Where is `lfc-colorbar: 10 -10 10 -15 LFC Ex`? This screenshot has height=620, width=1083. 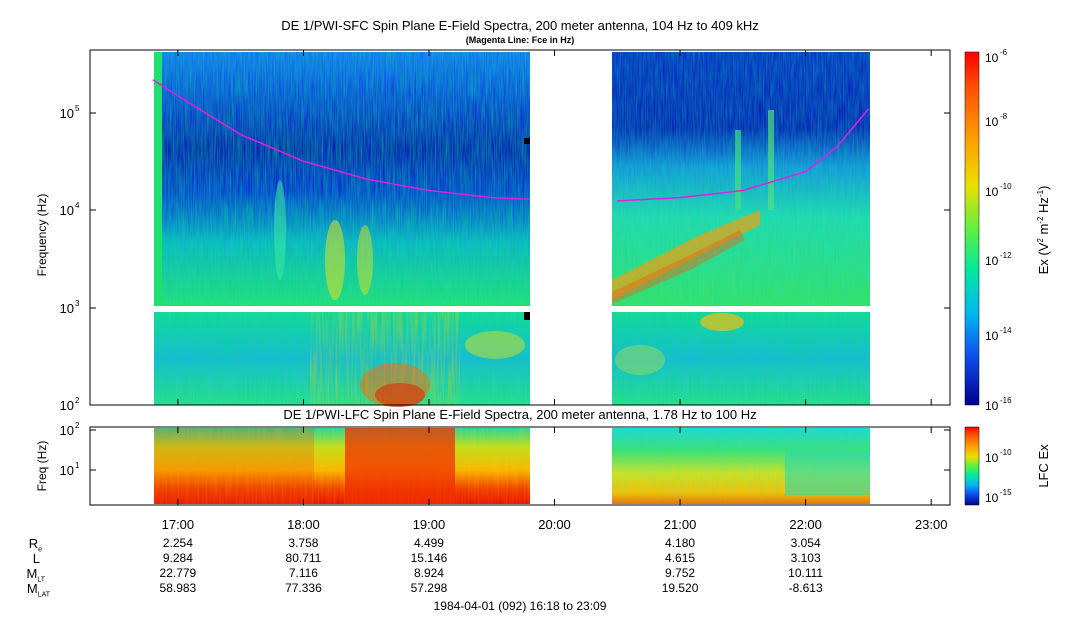 lfc-colorbar: 10 -10 10 -15 LFC Ex is located at coordinates (1007, 466).